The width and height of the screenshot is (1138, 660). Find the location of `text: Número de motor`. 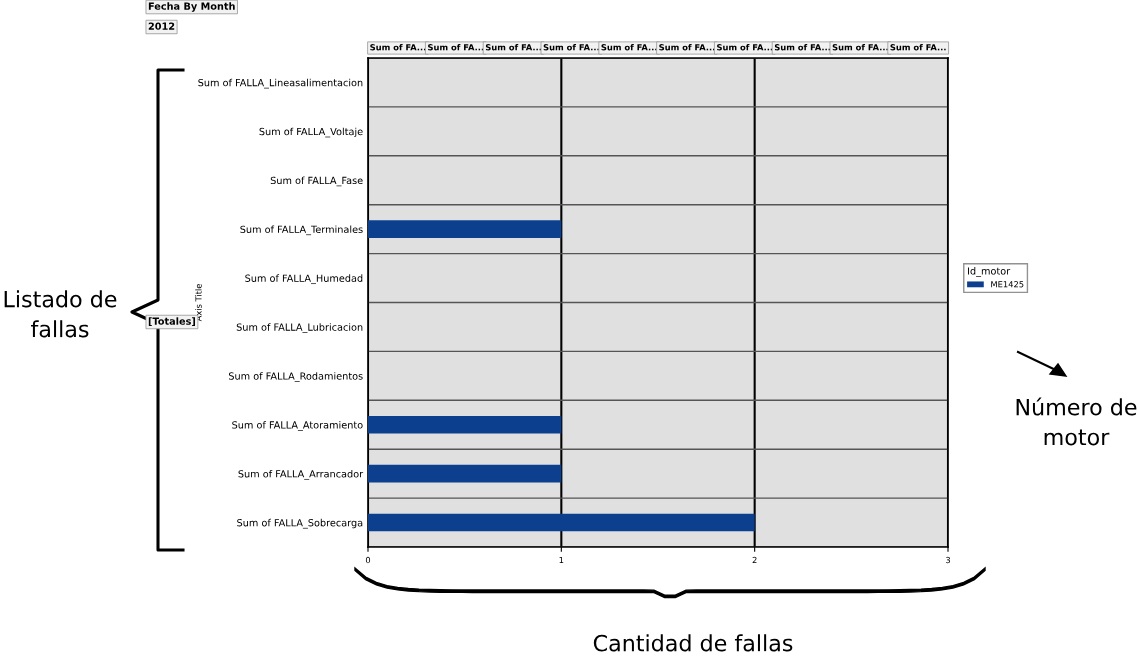

text: Número de motor is located at coordinates (1076, 421).